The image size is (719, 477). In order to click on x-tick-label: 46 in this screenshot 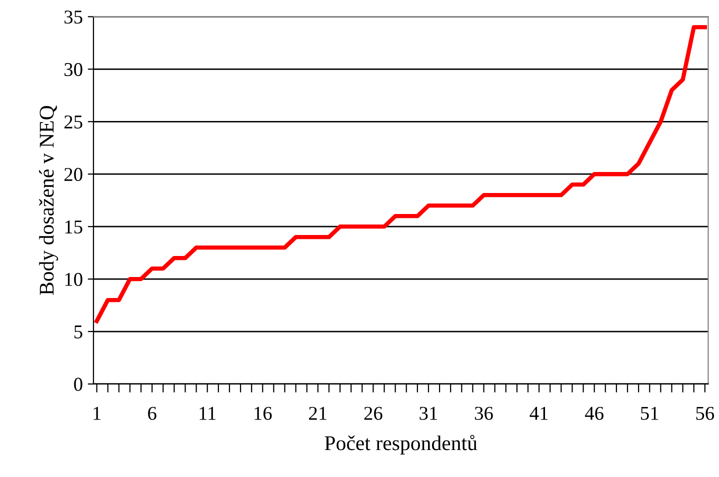, I will do `click(594, 413)`.